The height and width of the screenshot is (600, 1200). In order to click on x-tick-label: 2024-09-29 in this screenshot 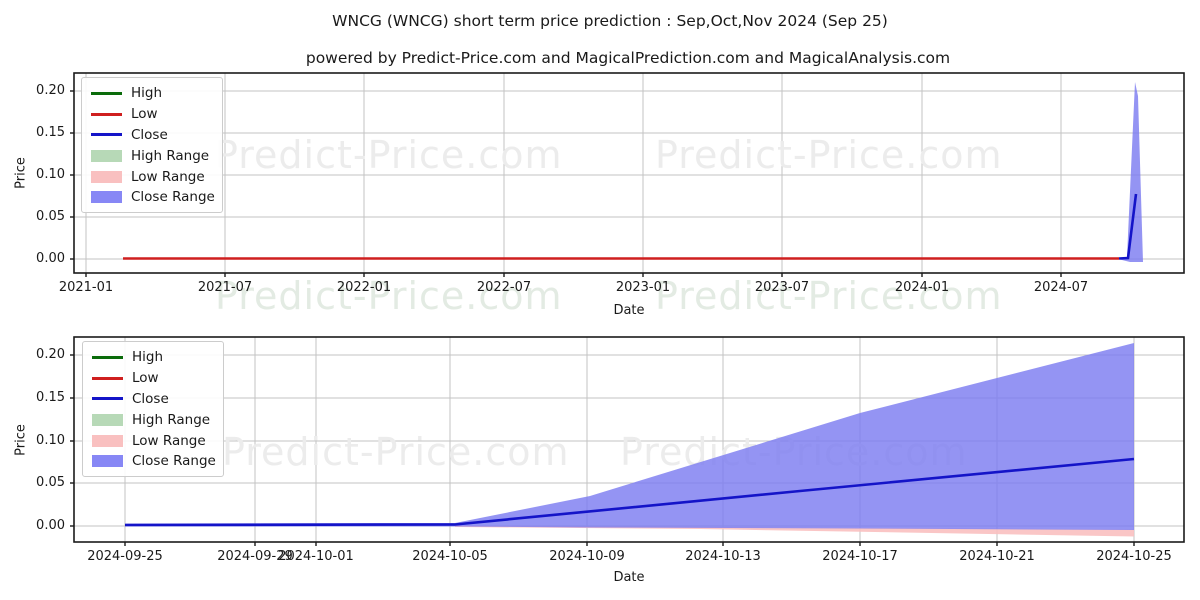, I will do `click(255, 556)`.